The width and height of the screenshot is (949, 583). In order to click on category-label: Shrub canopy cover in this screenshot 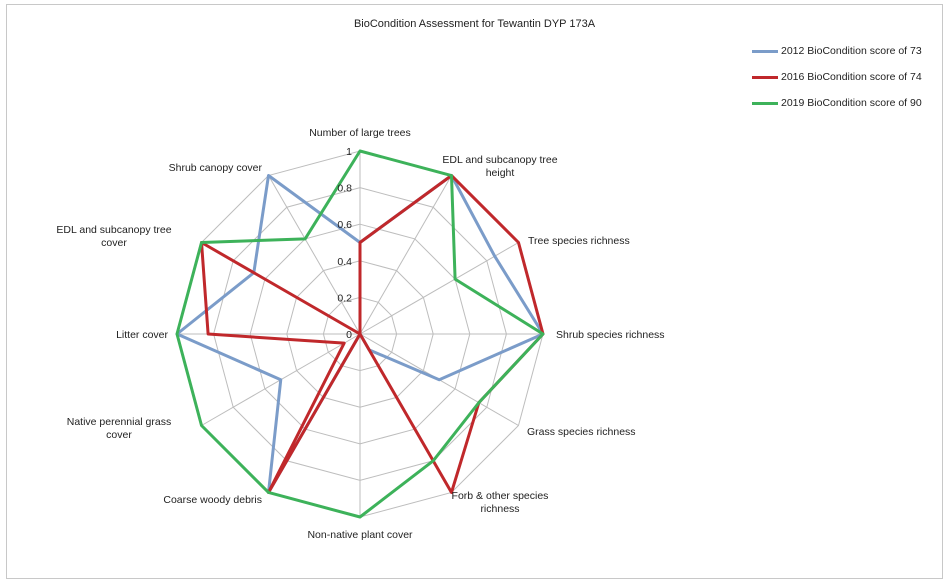, I will do `click(216, 168)`.